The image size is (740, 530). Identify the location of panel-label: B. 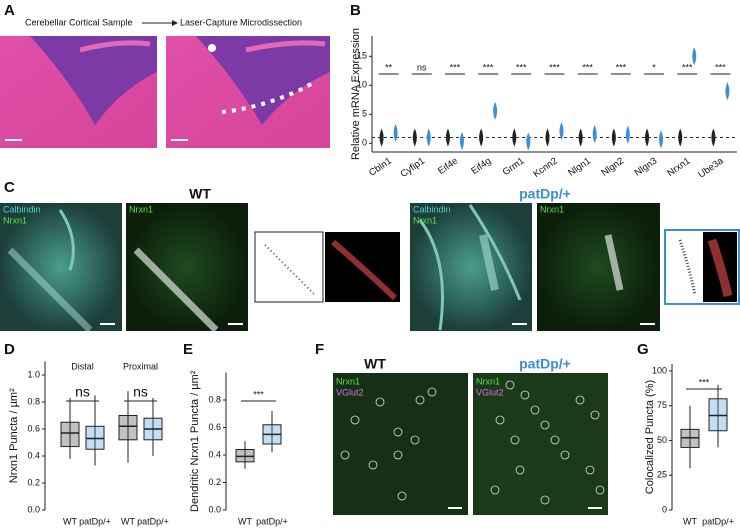
(355, 10).